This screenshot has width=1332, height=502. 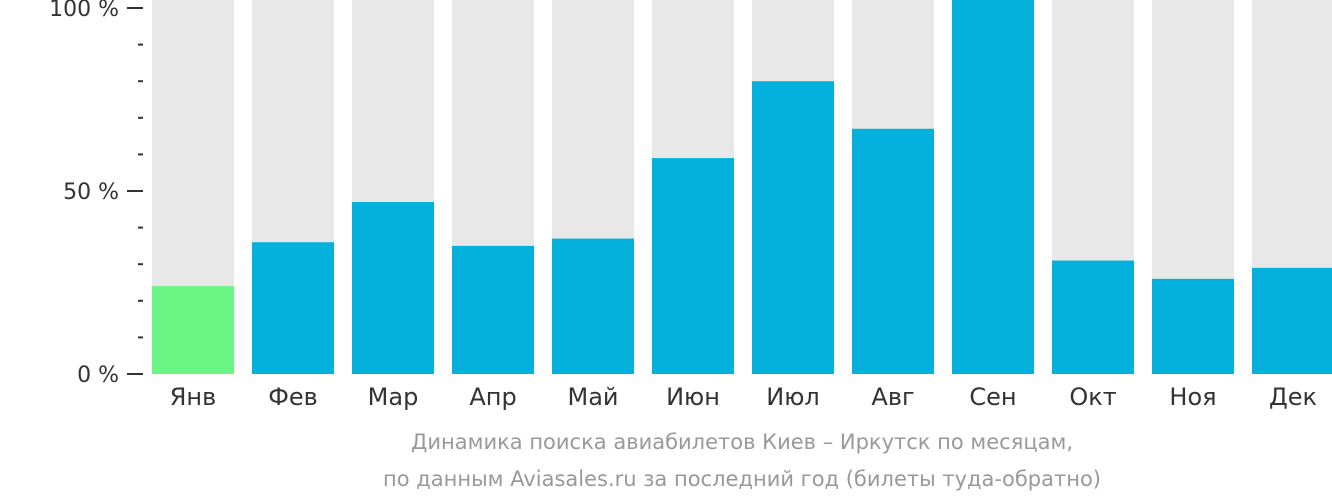 I want to click on x-tick-label: Ноя, so click(x=1192, y=397).